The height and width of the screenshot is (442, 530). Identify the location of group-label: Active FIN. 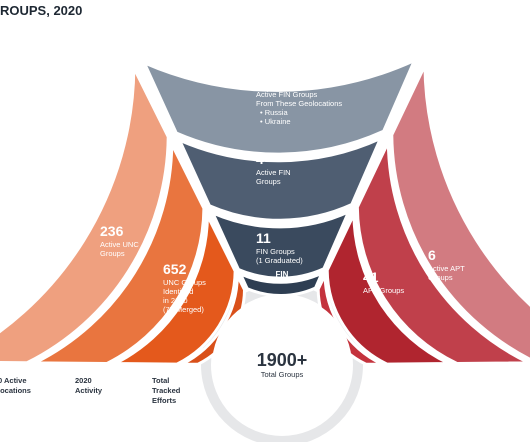
(273, 172).